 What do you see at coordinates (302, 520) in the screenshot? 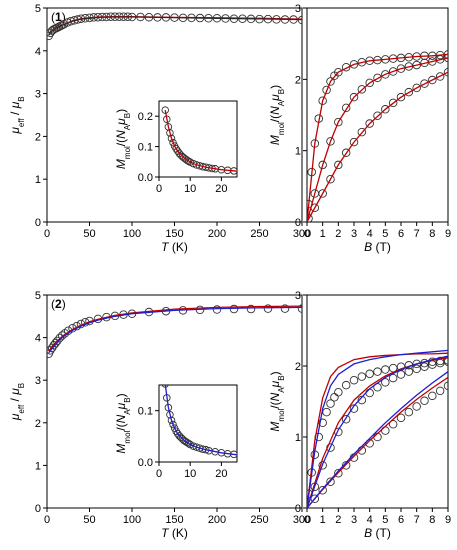
I see `x-tick-label: 300` at bounding box center [302, 520].